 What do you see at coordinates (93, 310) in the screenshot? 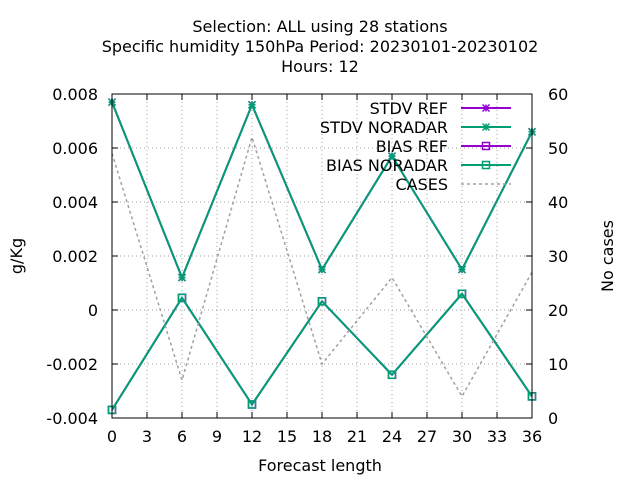
I see `y-tick-label: 0` at bounding box center [93, 310].